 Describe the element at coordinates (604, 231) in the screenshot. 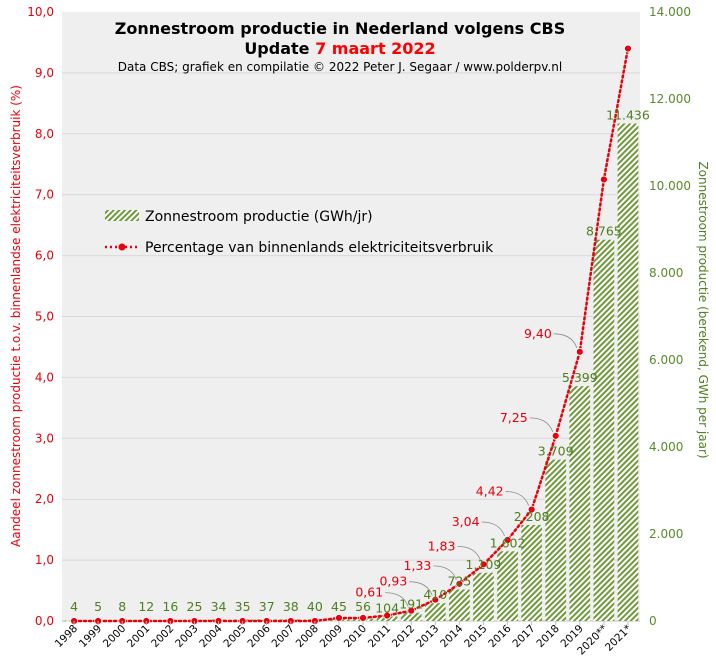

I see `bar-value-label: 8.765` at that location.